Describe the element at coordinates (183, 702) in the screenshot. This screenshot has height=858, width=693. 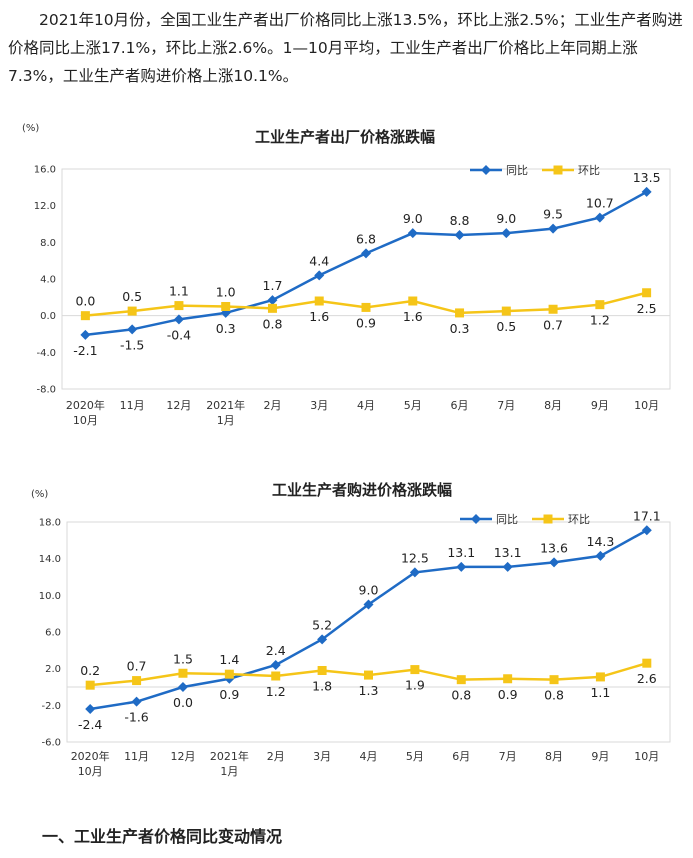
I see `yoy-data-label: 0.0` at that location.